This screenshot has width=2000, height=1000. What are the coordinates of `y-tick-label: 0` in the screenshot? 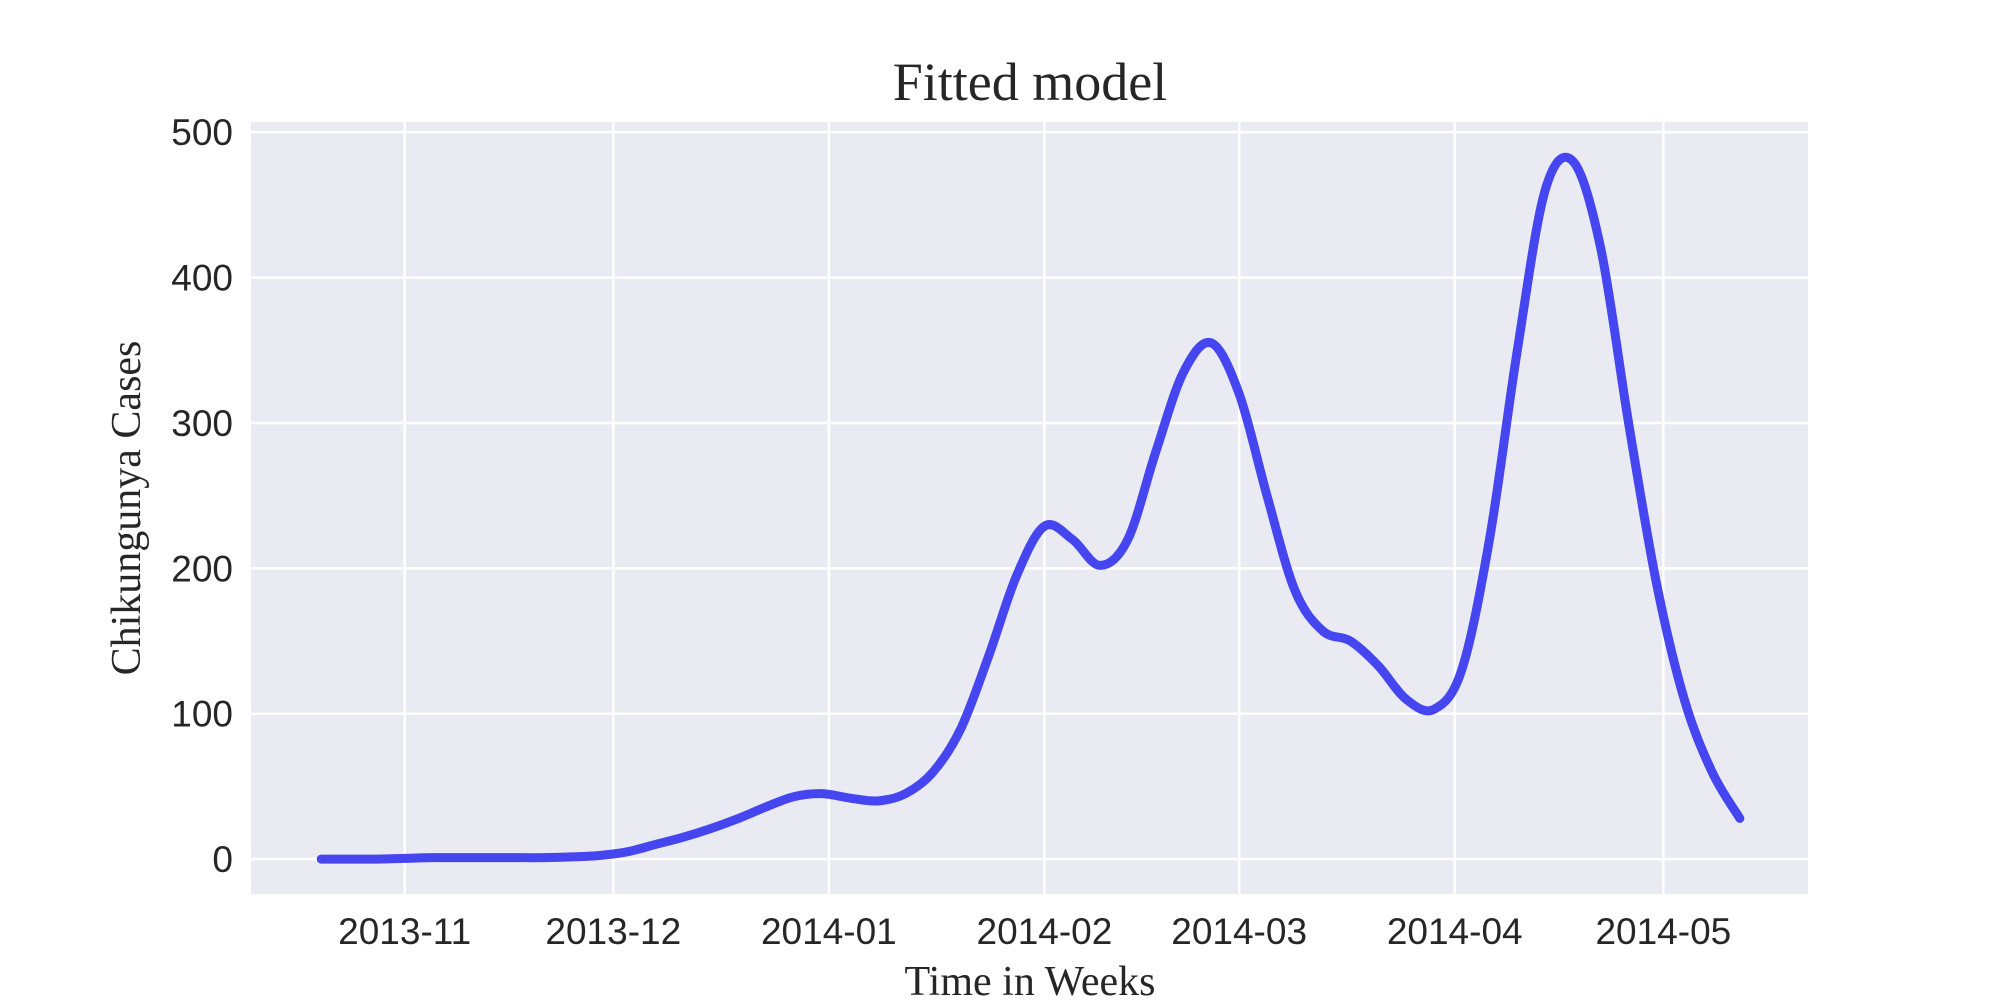 It's located at (222, 859).